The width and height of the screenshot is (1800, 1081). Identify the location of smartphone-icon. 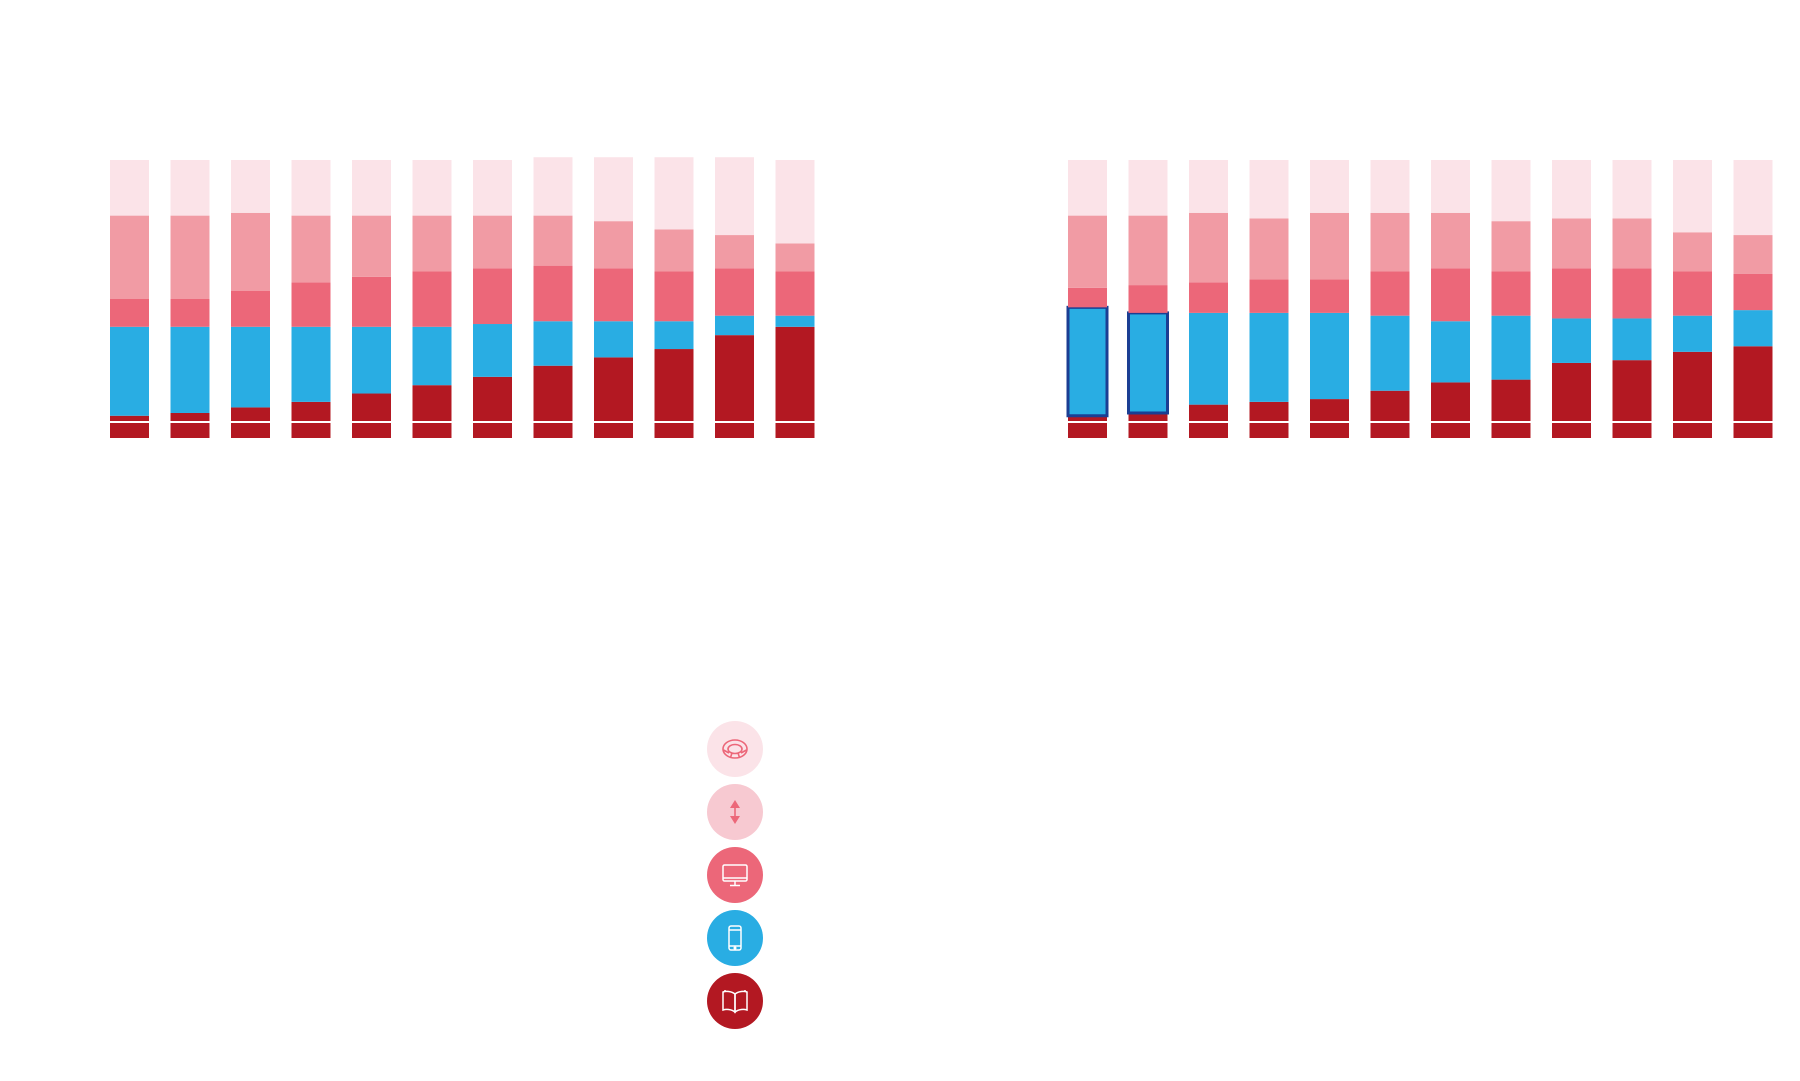
(735, 938).